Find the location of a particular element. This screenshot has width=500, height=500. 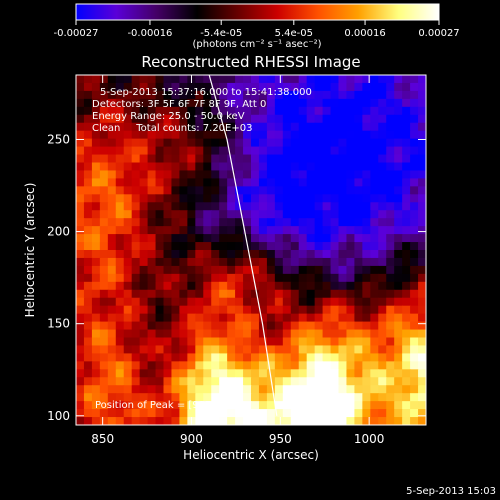

y-axis-label: Heliocentric Y (arcsec) is located at coordinates (30, 250).